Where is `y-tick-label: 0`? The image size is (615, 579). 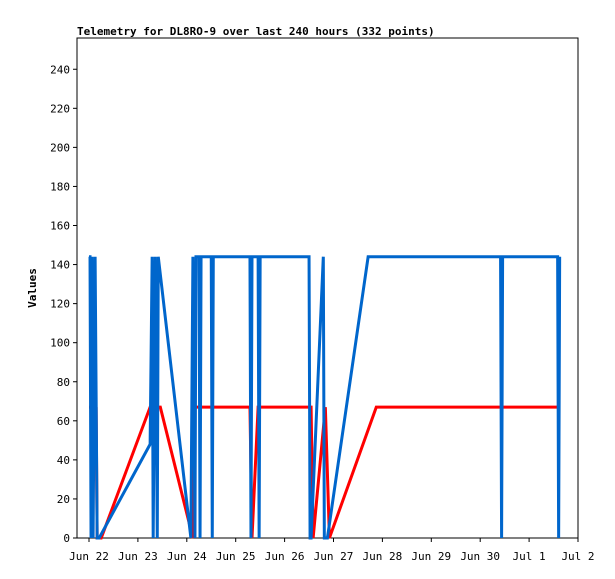
y-tick-label: 0 is located at coordinates (66, 538).